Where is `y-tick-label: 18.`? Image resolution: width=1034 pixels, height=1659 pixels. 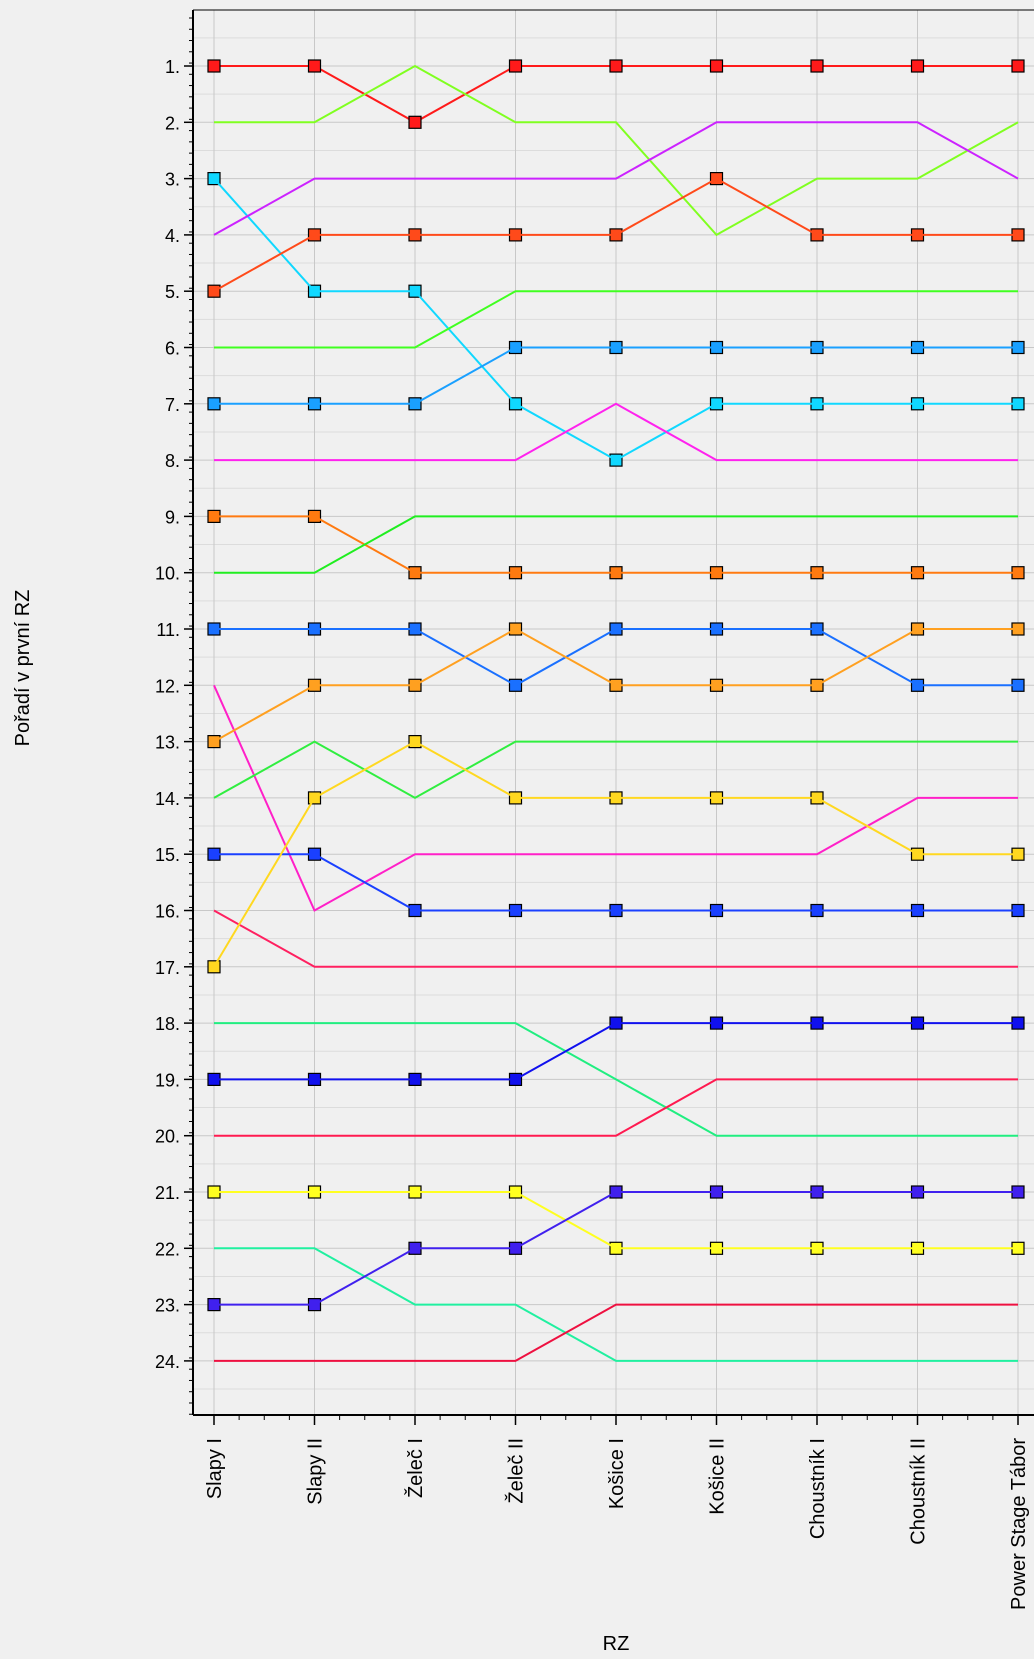 y-tick-label: 18. is located at coordinates (167, 1024).